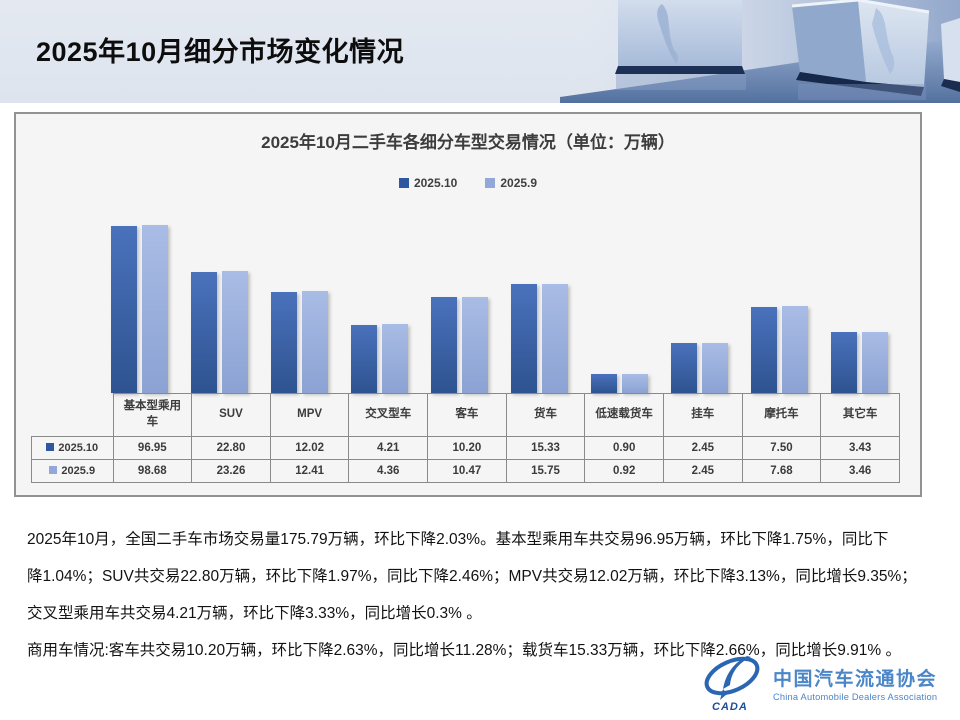 This screenshot has height=720, width=960. Describe the element at coordinates (619, 309) in the screenshot. I see `bar-group-低速载货车` at that location.